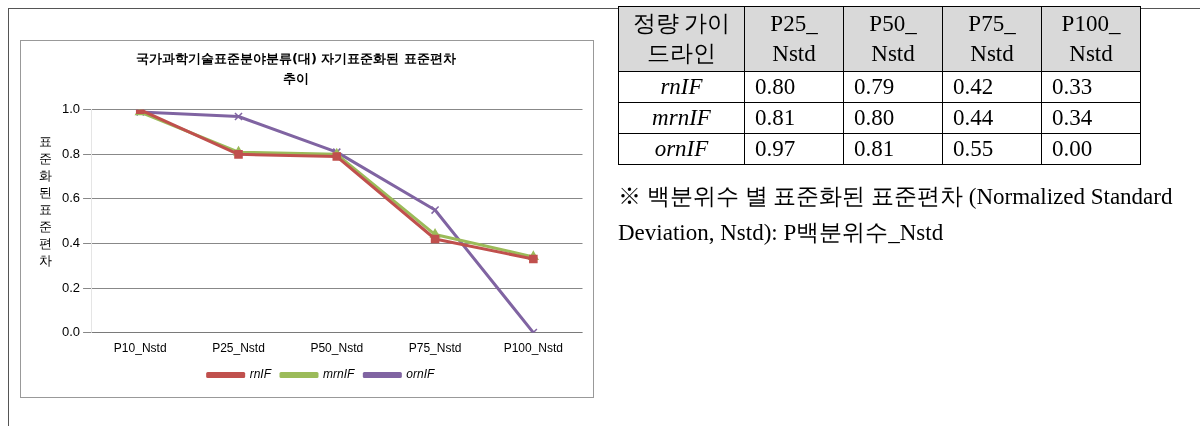 This screenshot has width=1200, height=426. Describe the element at coordinates (1091, 149) in the screenshot. I see `data-label: 0.00` at that location.